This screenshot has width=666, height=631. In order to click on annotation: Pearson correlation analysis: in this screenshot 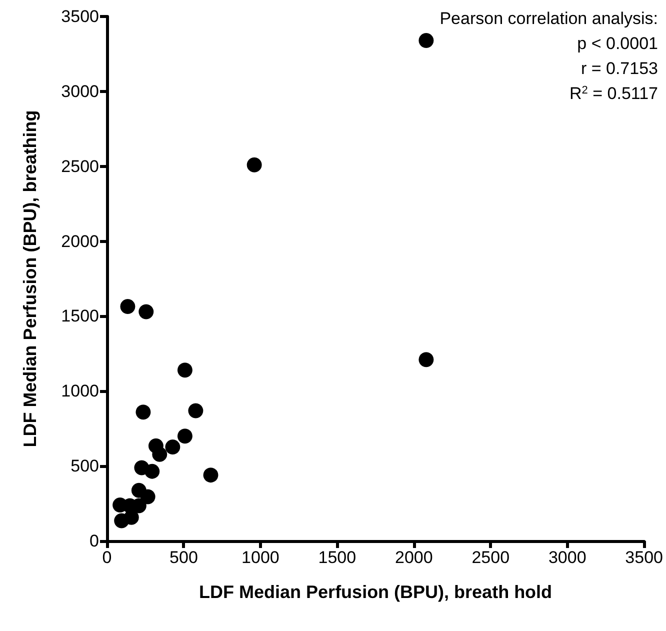, I will do `click(549, 18)`.